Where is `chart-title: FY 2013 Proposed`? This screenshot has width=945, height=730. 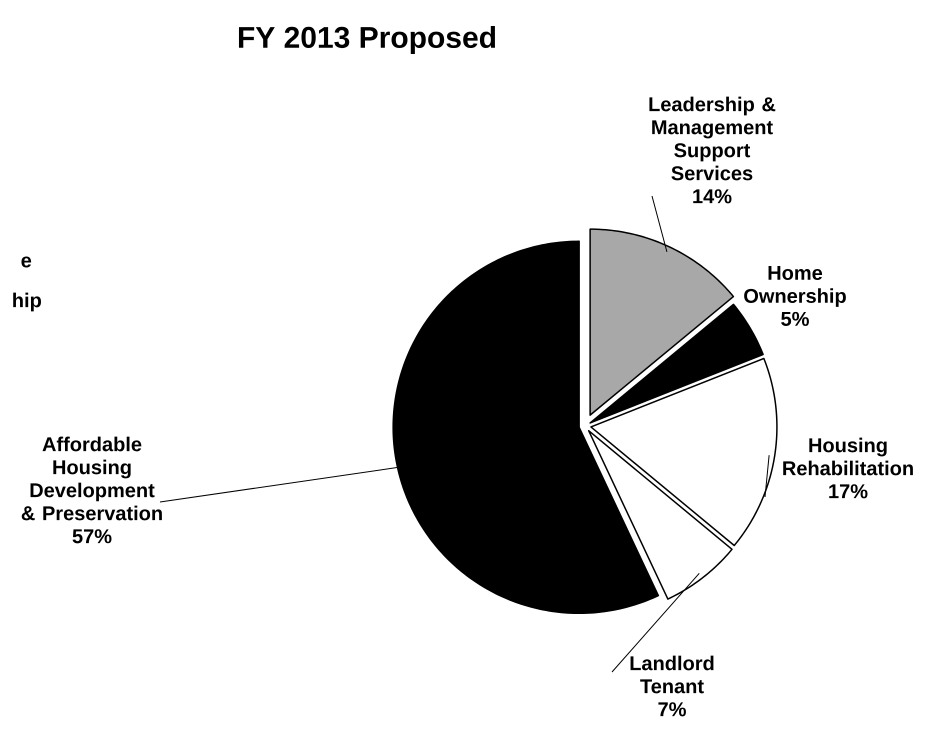
chart-title: FY 2013 Proposed is located at coordinates (367, 40).